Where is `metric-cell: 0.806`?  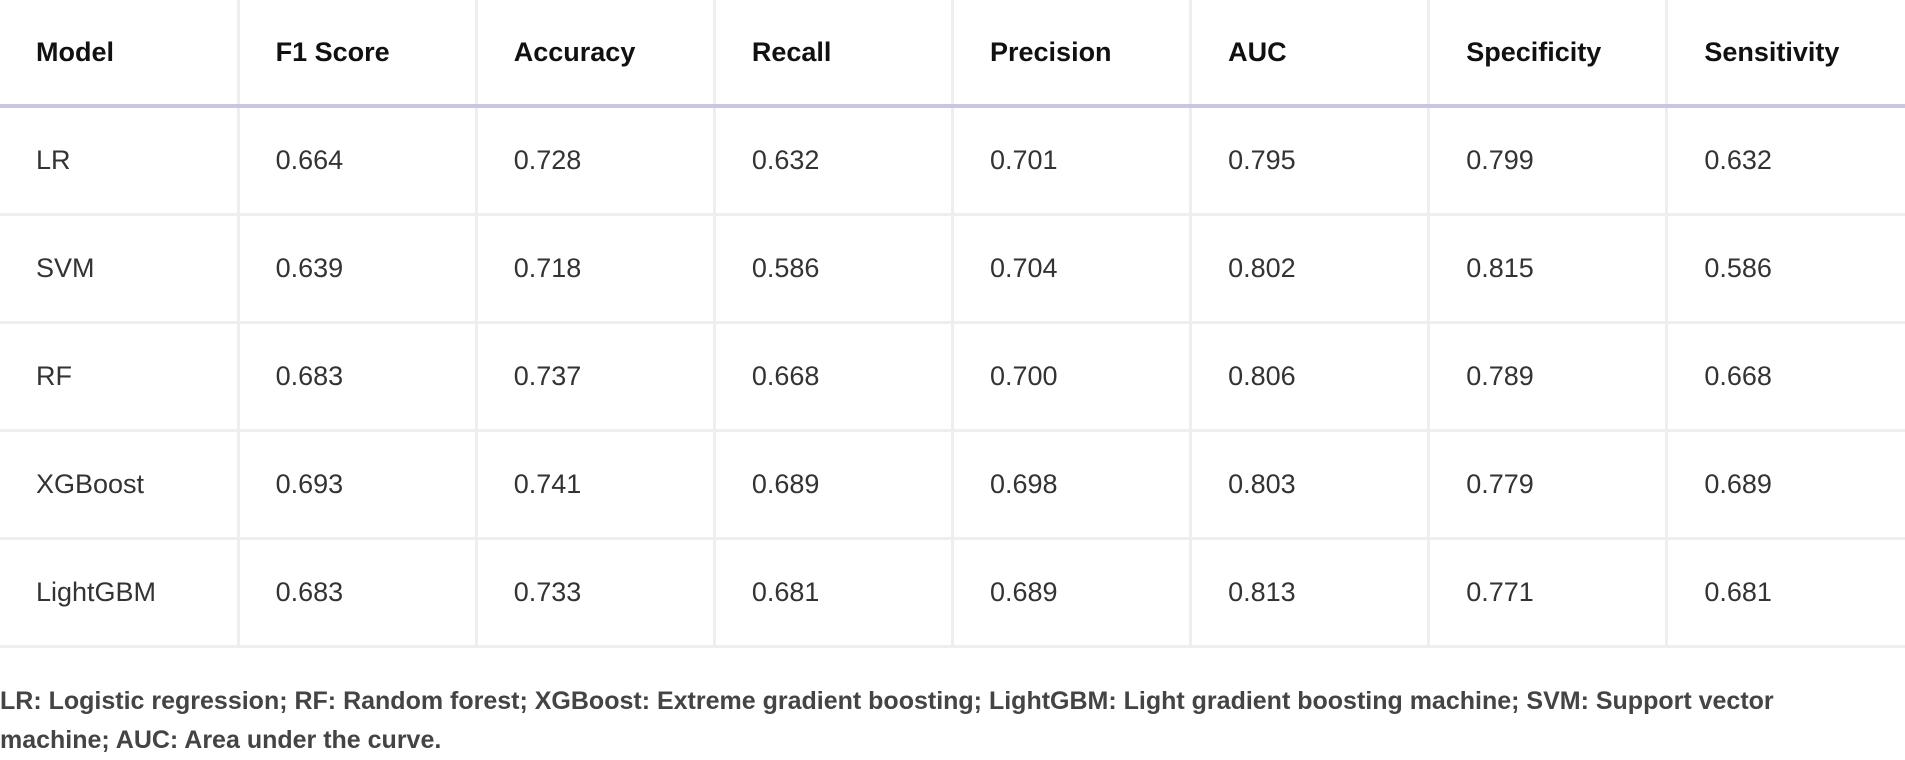 metric-cell: 0.806 is located at coordinates (1310, 376).